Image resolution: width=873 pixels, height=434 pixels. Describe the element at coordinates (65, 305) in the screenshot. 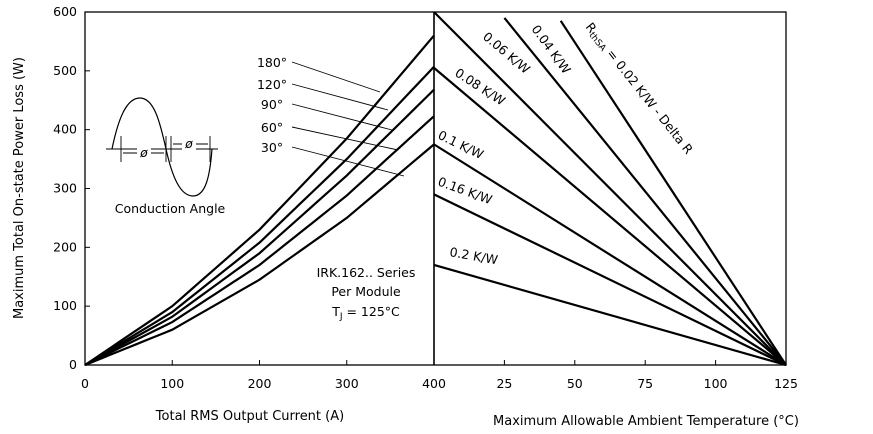

I see `y-tick-label: 100` at that location.